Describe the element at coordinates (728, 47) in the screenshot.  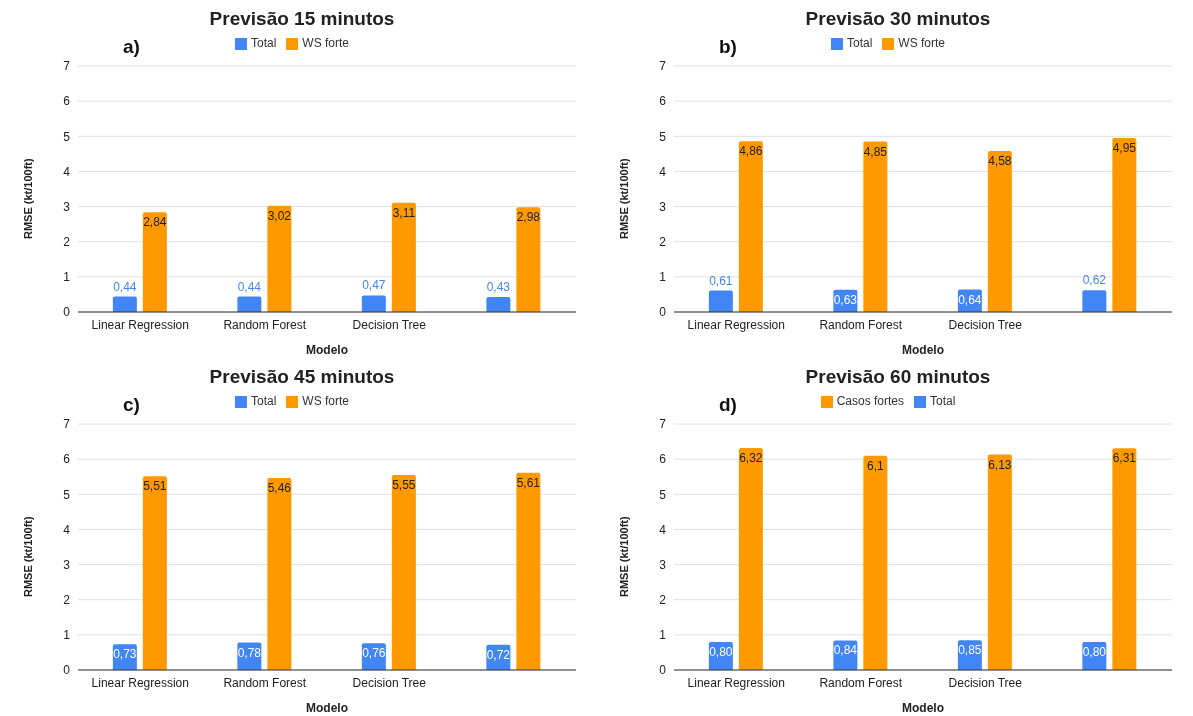
I see `text: b)` at that location.